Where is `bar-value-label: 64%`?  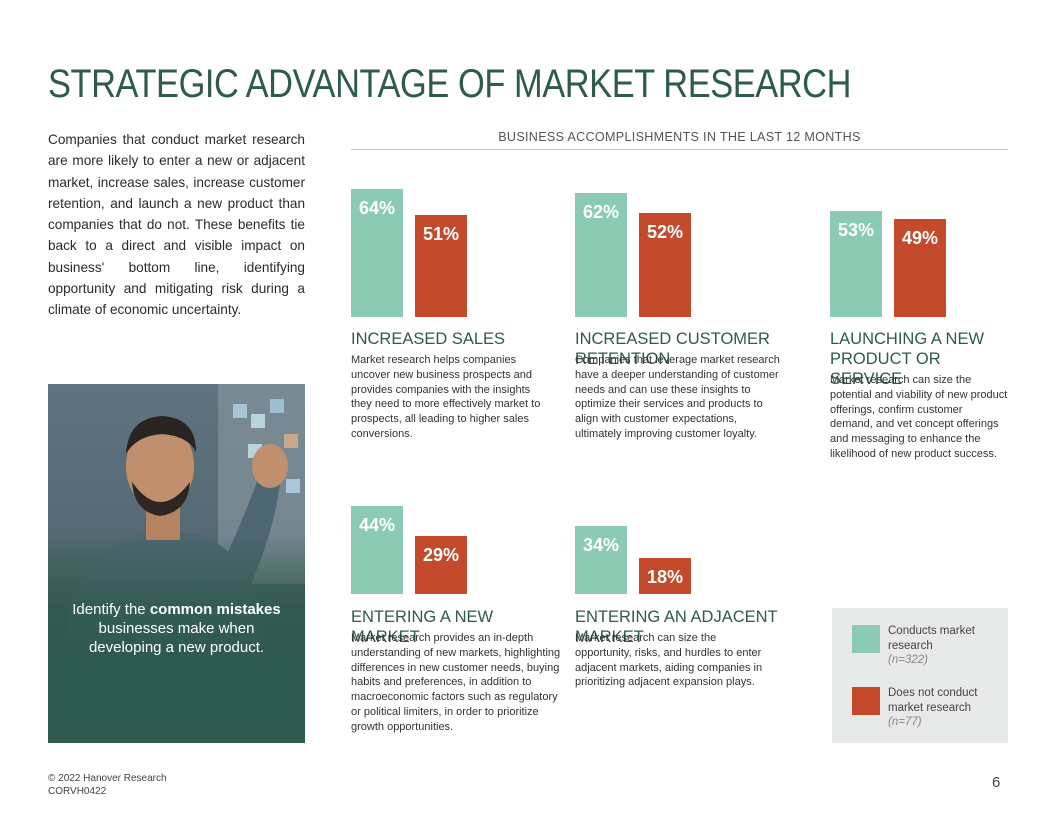
bar-value-label: 64% is located at coordinates (377, 208).